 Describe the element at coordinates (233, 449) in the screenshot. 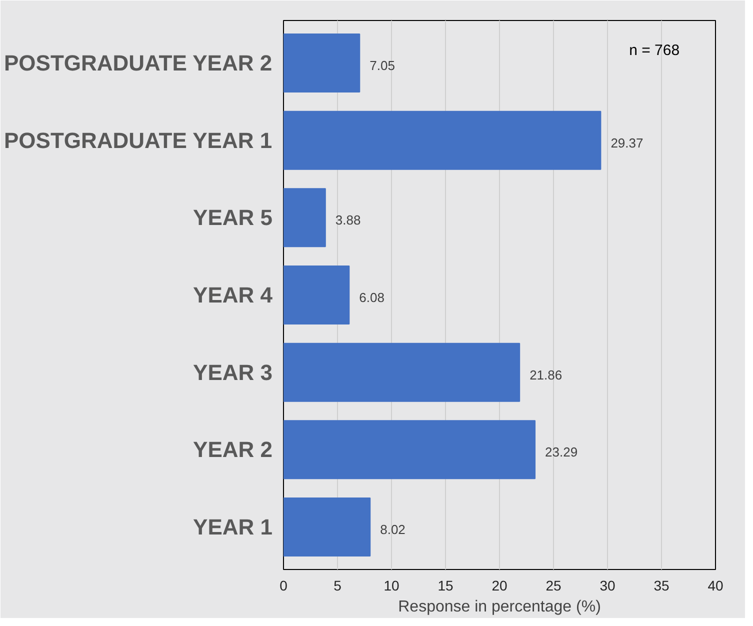

I see `y-tick-label: YEAR 2` at that location.